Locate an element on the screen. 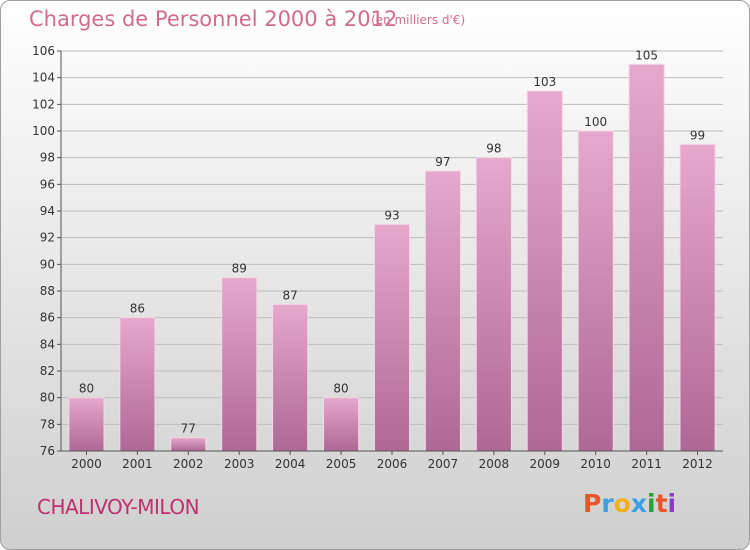 The image size is (750, 550). data-label: 105 is located at coordinates (646, 55).